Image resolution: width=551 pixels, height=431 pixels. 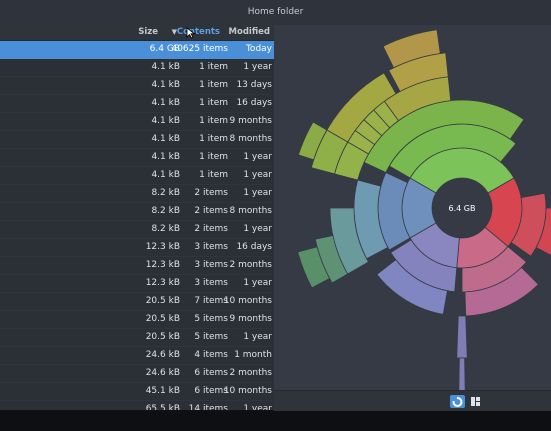 I want to click on table-row: 65.5 kB 14 items 1 year, so click(x=137, y=405).